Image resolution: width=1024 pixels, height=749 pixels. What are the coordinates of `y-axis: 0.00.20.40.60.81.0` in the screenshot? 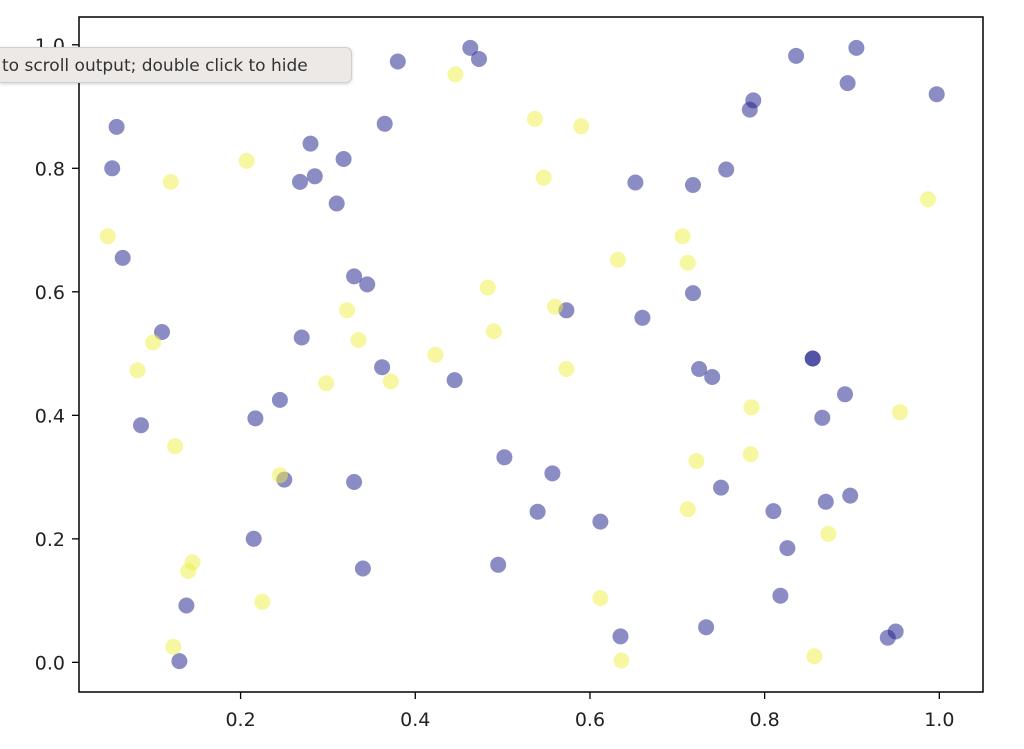 It's located at (57, 354).